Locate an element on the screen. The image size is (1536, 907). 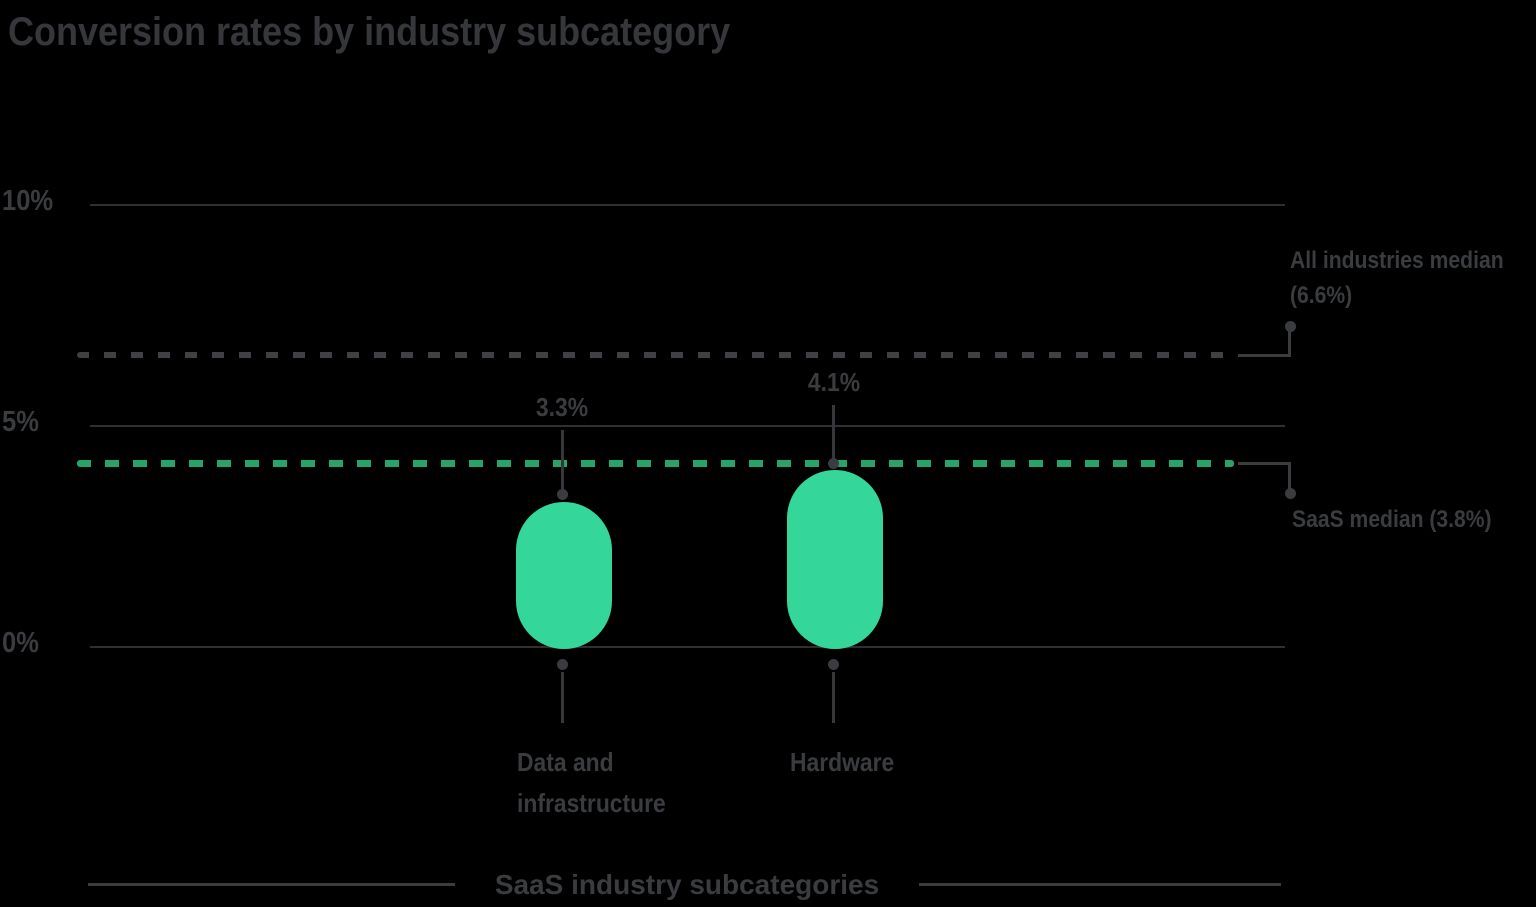
y-tick-label-0: 0% is located at coordinates (20, 643).